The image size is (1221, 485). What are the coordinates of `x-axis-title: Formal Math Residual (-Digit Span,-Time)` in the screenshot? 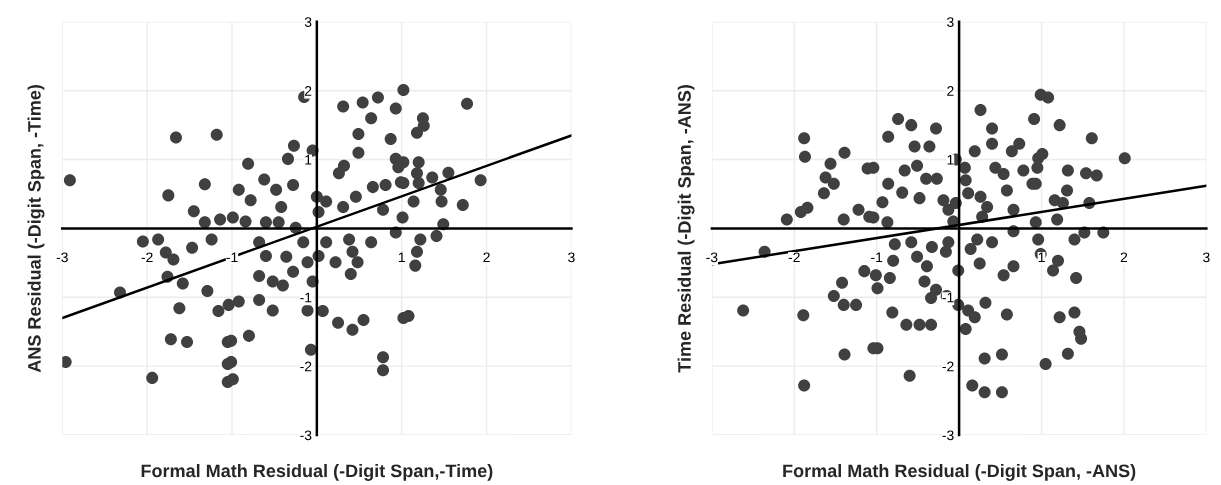 It's located at (317, 472).